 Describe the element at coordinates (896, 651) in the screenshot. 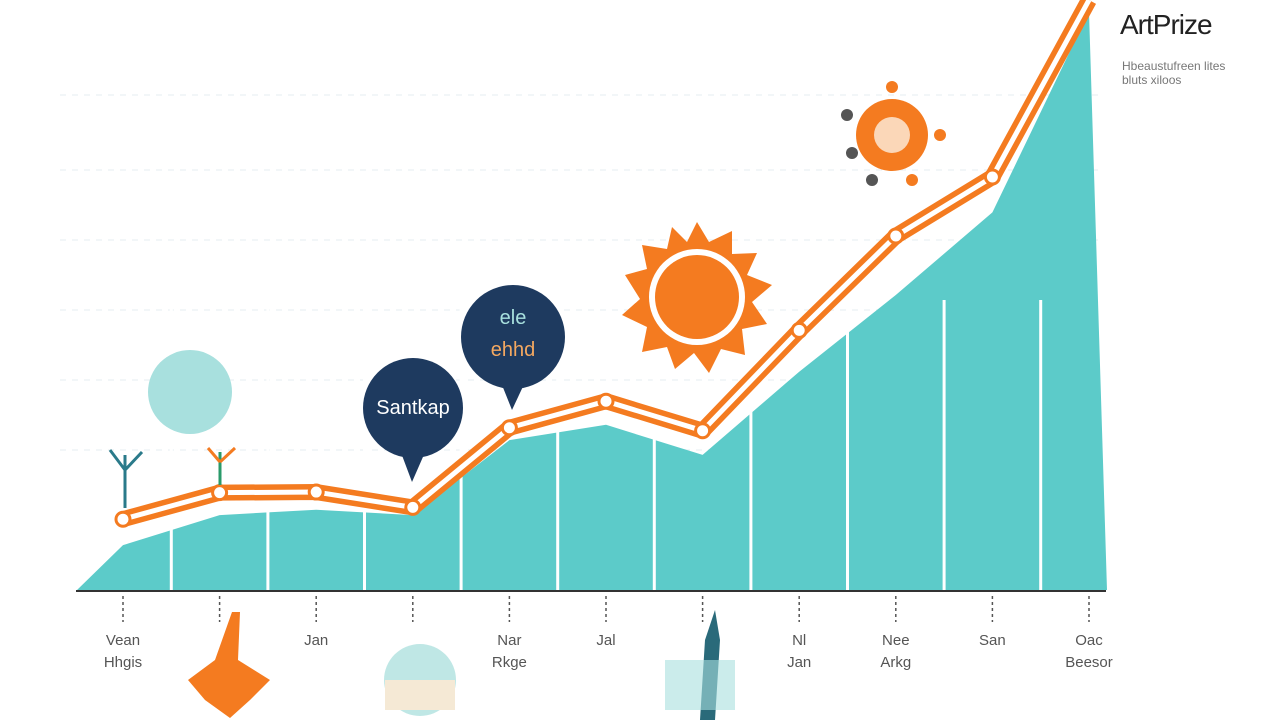

I see `x-tick-label: Nee Arkg` at that location.